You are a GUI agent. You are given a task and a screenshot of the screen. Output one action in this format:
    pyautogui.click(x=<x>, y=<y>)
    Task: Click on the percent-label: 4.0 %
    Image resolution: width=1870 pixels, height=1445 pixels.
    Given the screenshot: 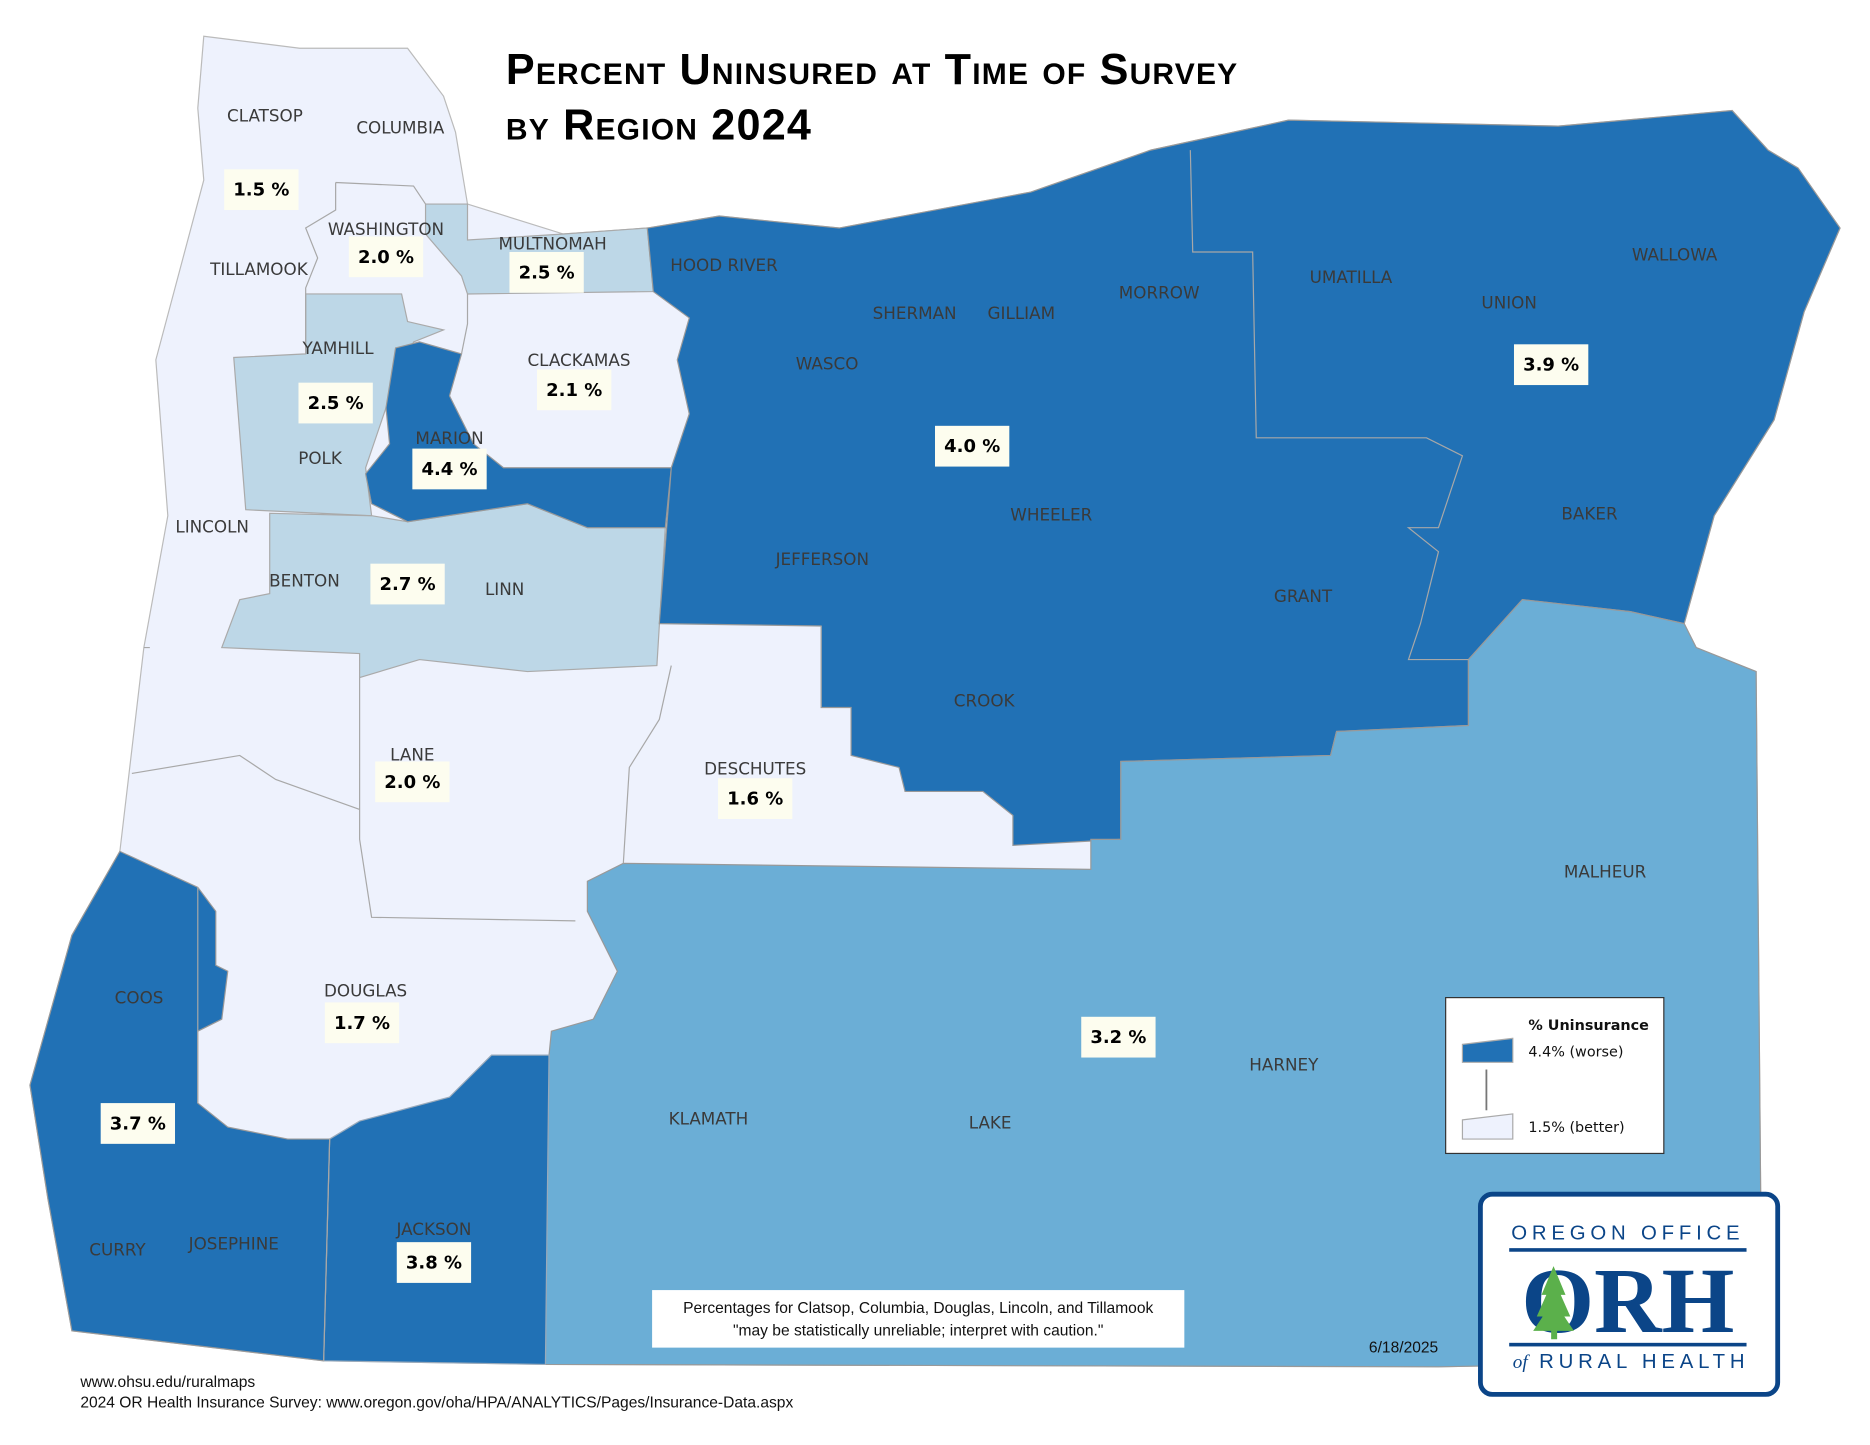 What is the action you would take?
    pyautogui.click(x=972, y=446)
    